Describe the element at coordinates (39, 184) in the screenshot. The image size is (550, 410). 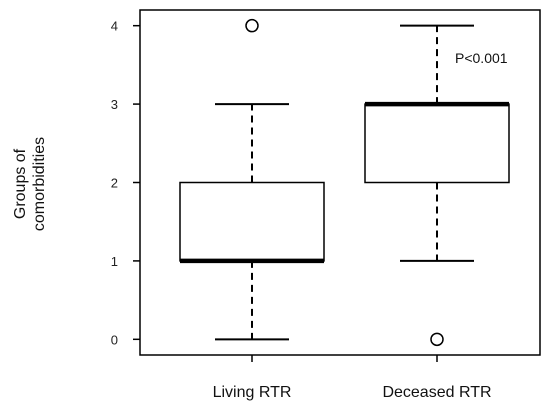
I see `y-axis-label-line-2: comorbidities` at that location.